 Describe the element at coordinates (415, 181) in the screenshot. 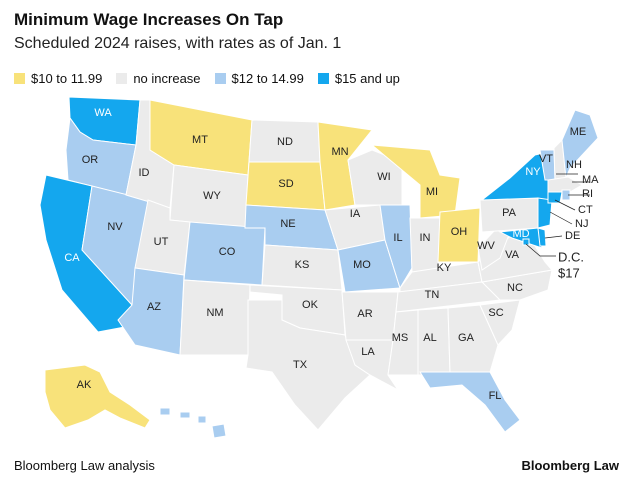

I see `state-mi` at that location.